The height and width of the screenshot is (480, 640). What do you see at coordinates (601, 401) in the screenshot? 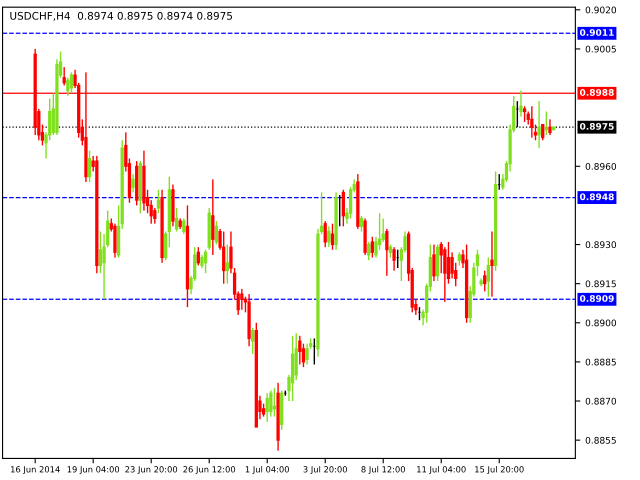
I see `y-tick-label: 0.8870` at bounding box center [601, 401].